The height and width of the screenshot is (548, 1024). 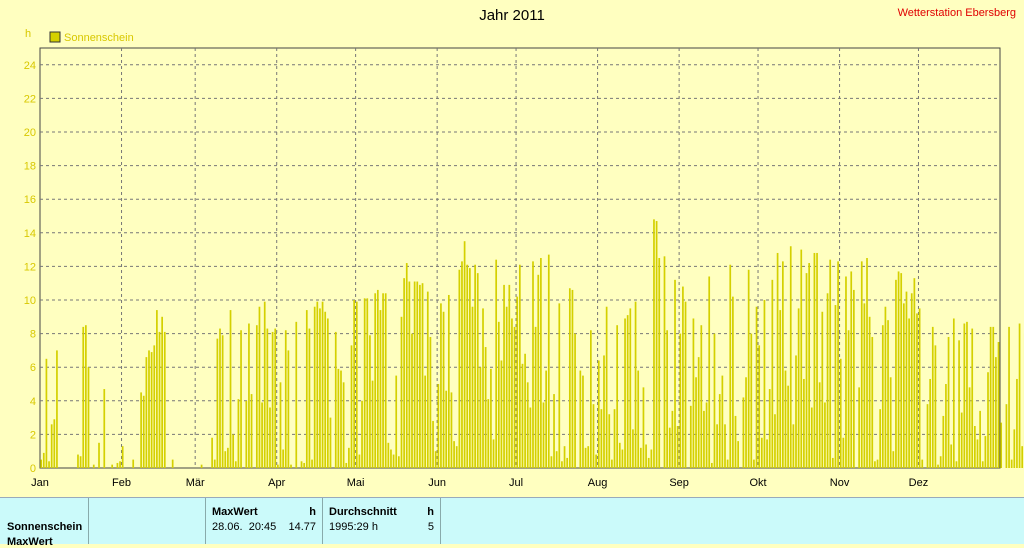 I want to click on x-tick-label-6: Jul, so click(x=516, y=483).